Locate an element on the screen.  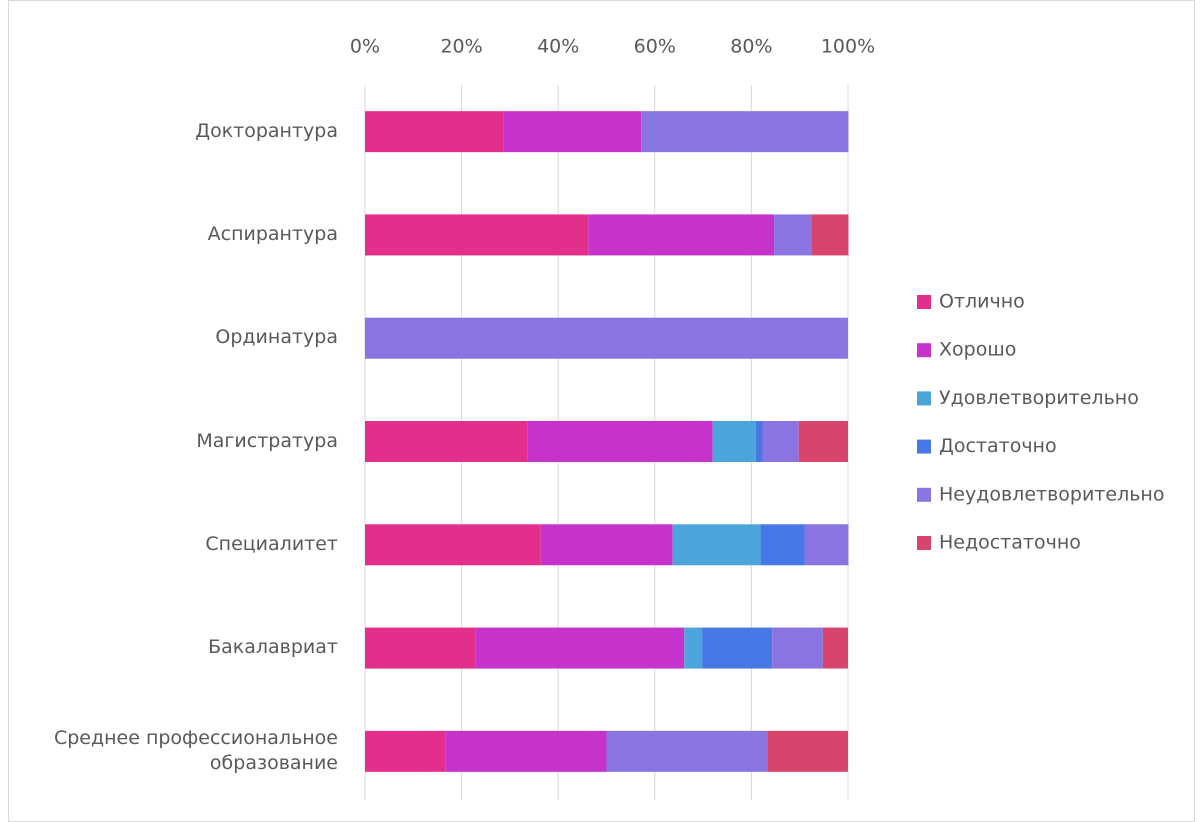
x-tick-label: 100% is located at coordinates (848, 47).